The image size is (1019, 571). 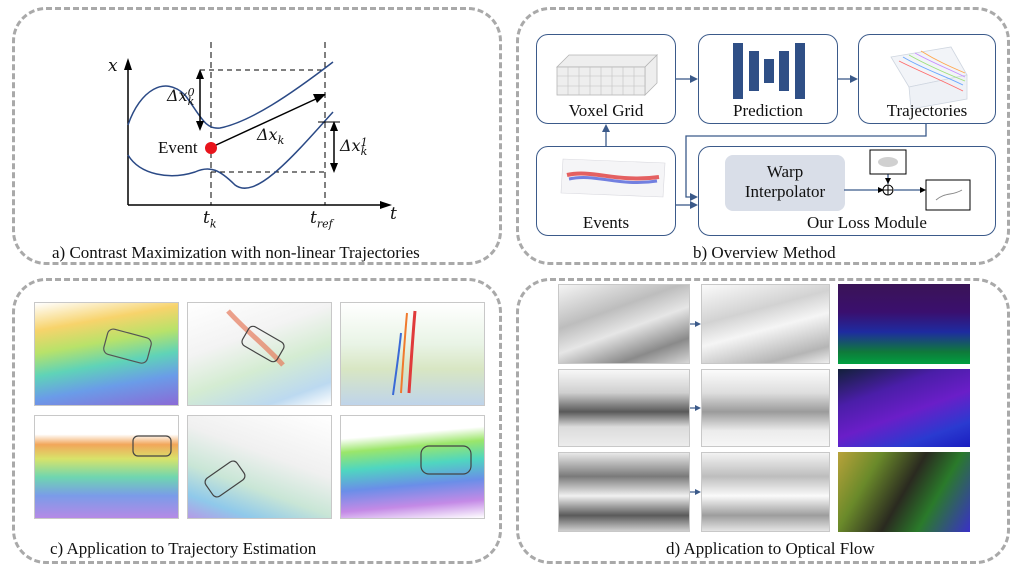 I want to click on dx0-label: Δx 0 k, so click(x=181, y=96).